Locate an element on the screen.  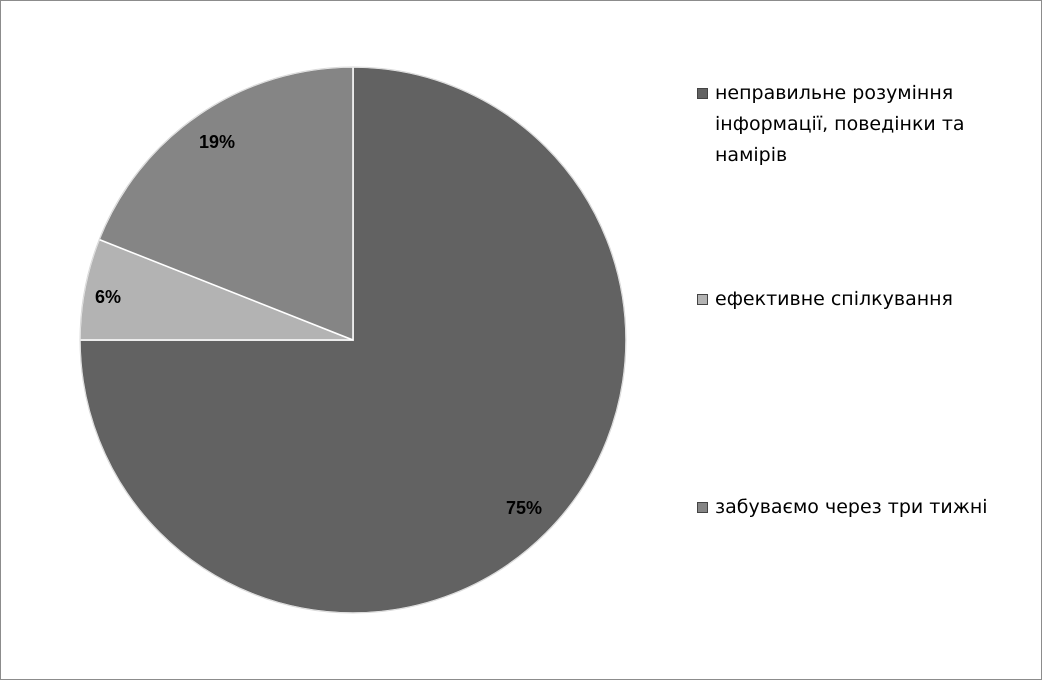
pie-value-label: 19% is located at coordinates (217, 142).